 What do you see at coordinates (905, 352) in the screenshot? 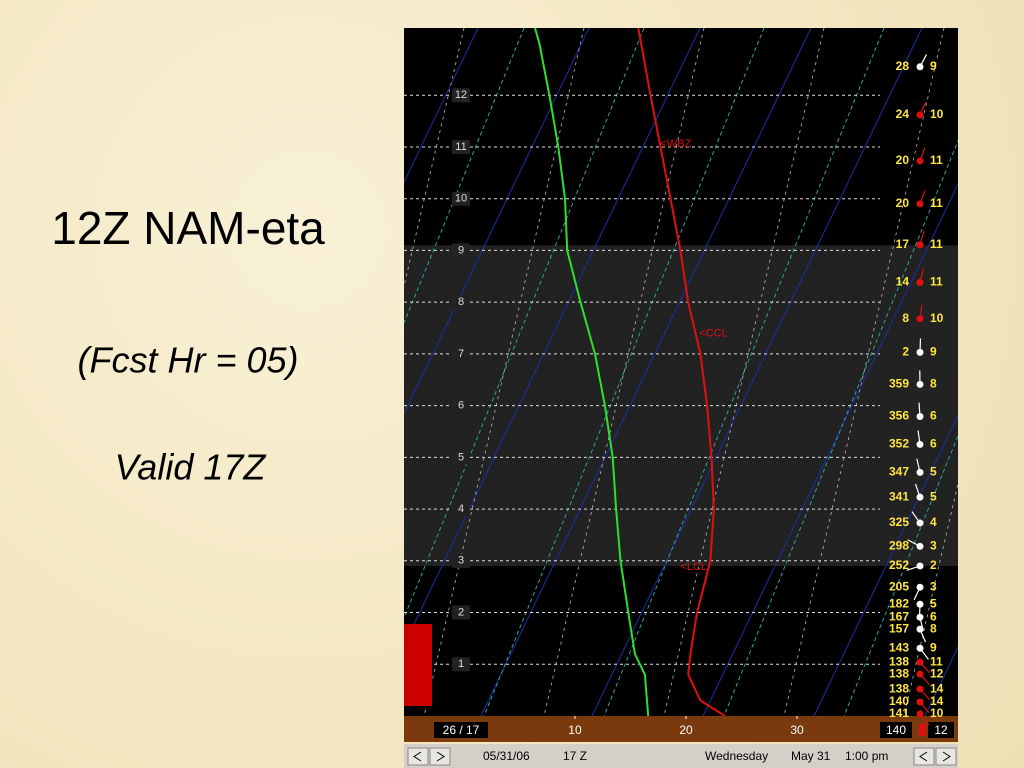
I see `wind-direction: 2` at bounding box center [905, 352].